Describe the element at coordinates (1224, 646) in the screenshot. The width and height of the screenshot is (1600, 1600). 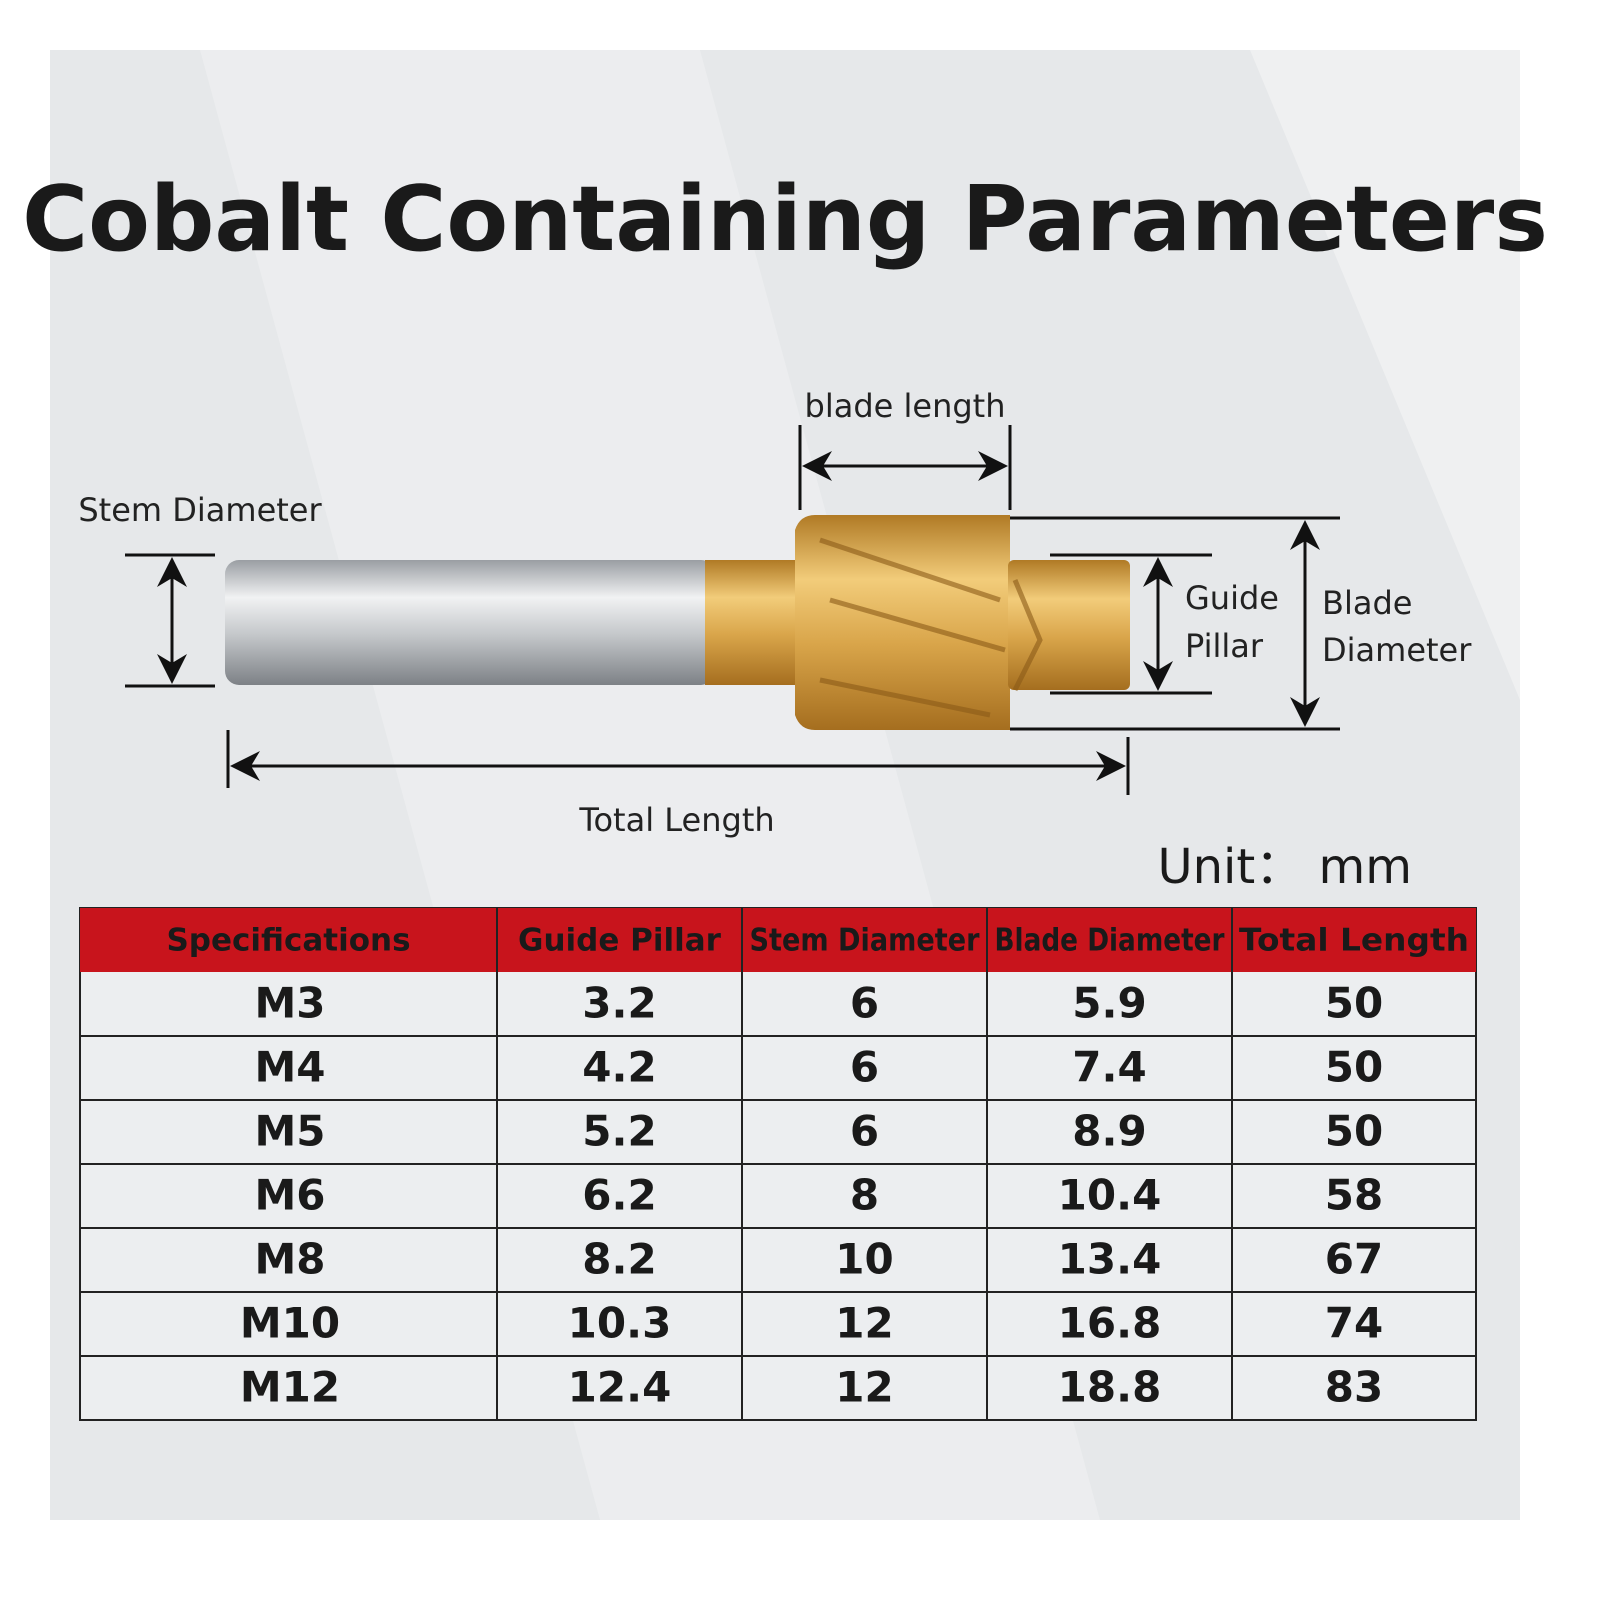
I see `dim-label: Pillar` at that location.